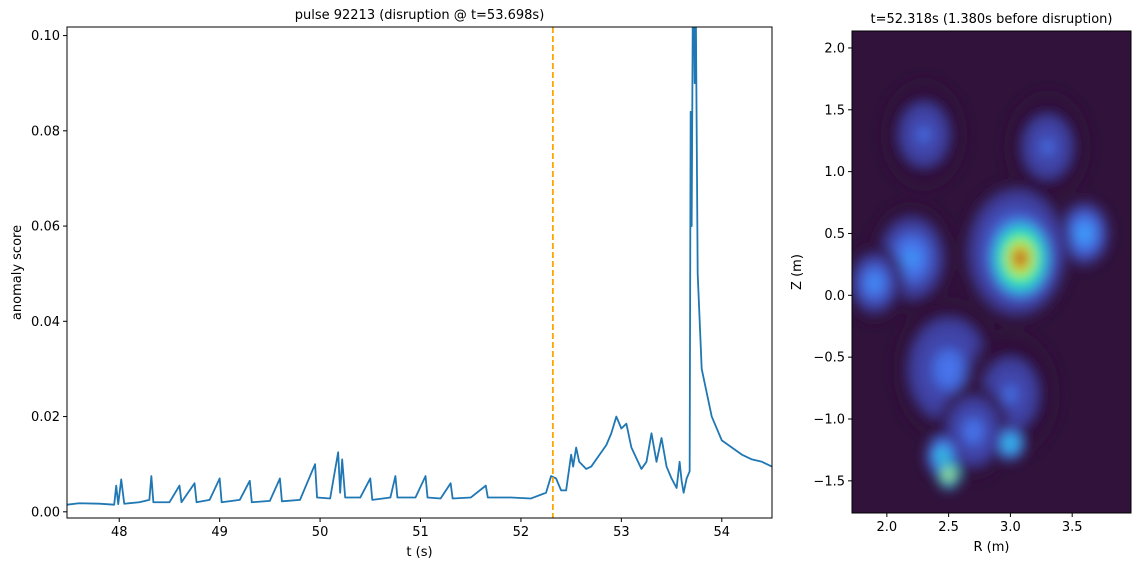 The width and height of the screenshot is (1132, 565). Describe the element at coordinates (621, 532) in the screenshot. I see `x-tick-label: 53` at that location.